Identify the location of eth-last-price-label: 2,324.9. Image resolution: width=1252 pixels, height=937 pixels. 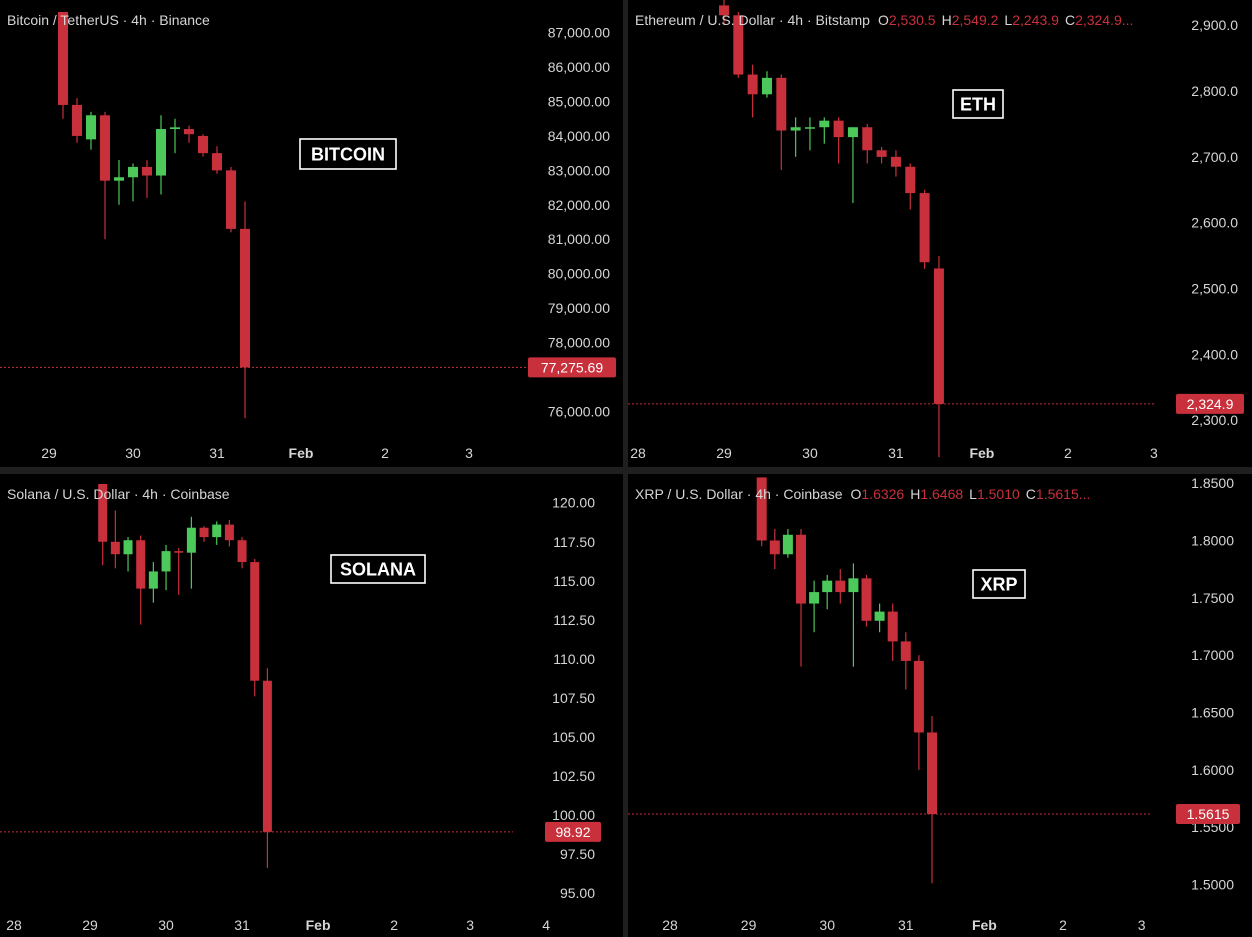
(1210, 404).